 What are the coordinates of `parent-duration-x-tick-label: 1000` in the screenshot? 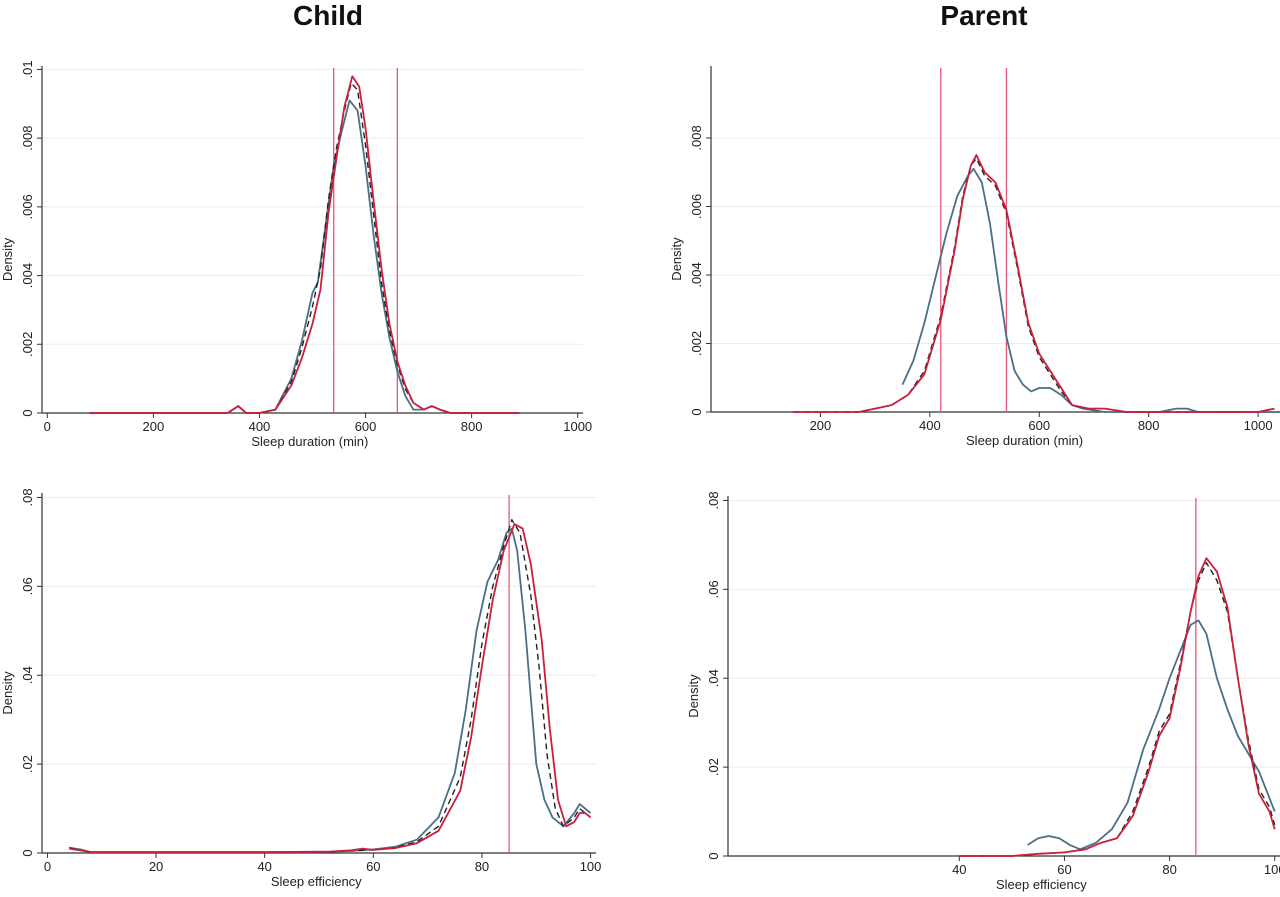 It's located at (1258, 425).